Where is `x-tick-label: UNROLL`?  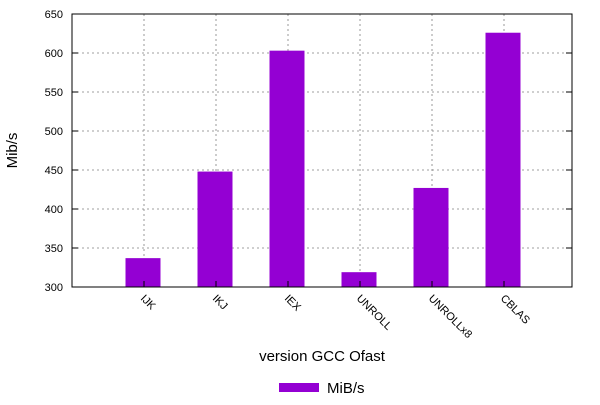 x-tick-label: UNROLL is located at coordinates (374, 313).